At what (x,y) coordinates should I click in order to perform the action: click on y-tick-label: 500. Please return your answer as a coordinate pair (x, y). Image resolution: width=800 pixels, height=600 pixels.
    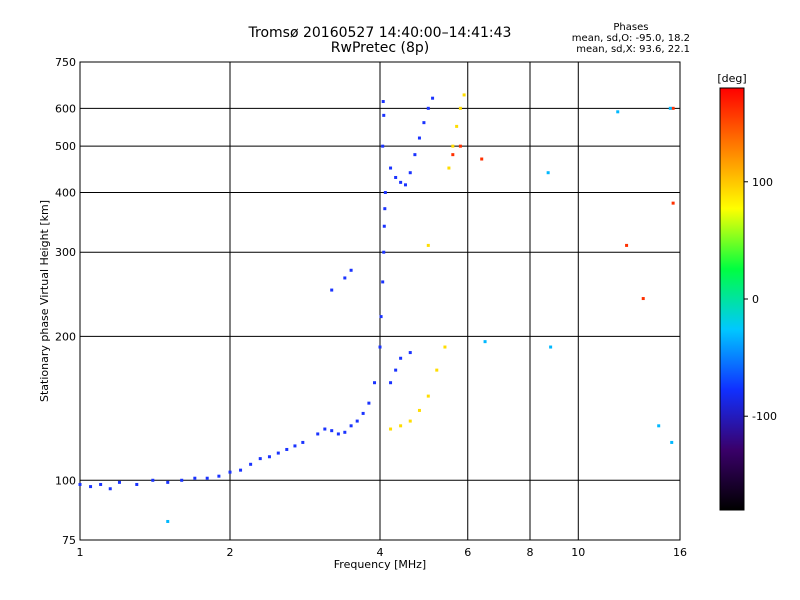
    Looking at the image, I should click on (65, 146).